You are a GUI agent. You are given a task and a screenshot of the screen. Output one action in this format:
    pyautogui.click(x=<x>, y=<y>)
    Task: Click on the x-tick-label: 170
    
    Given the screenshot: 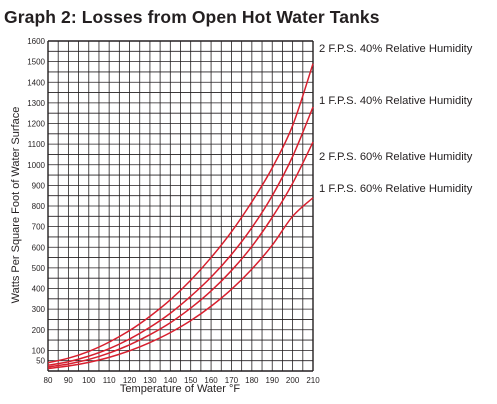 What is the action you would take?
    pyautogui.click(x=232, y=380)
    